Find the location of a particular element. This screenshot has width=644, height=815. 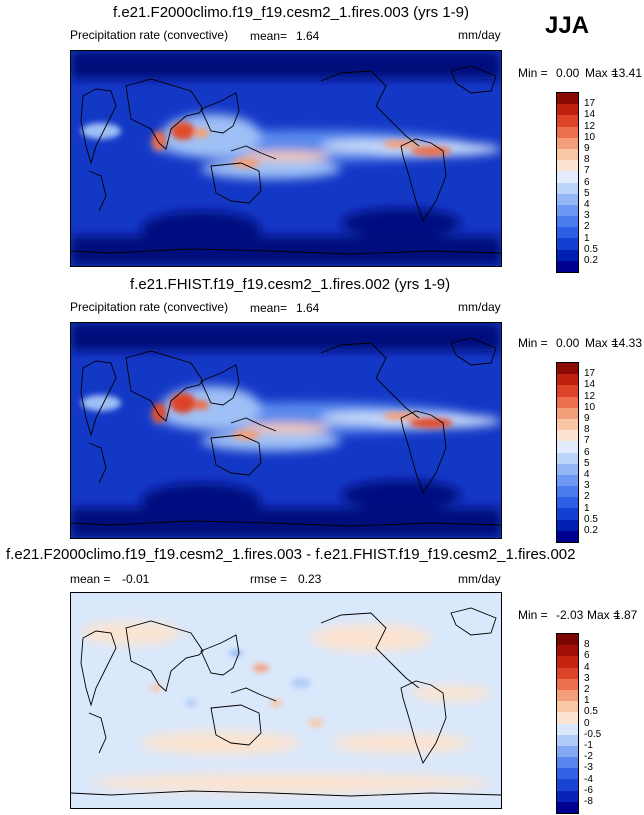

panel2-colorbar-swatches is located at coordinates (567, 452).